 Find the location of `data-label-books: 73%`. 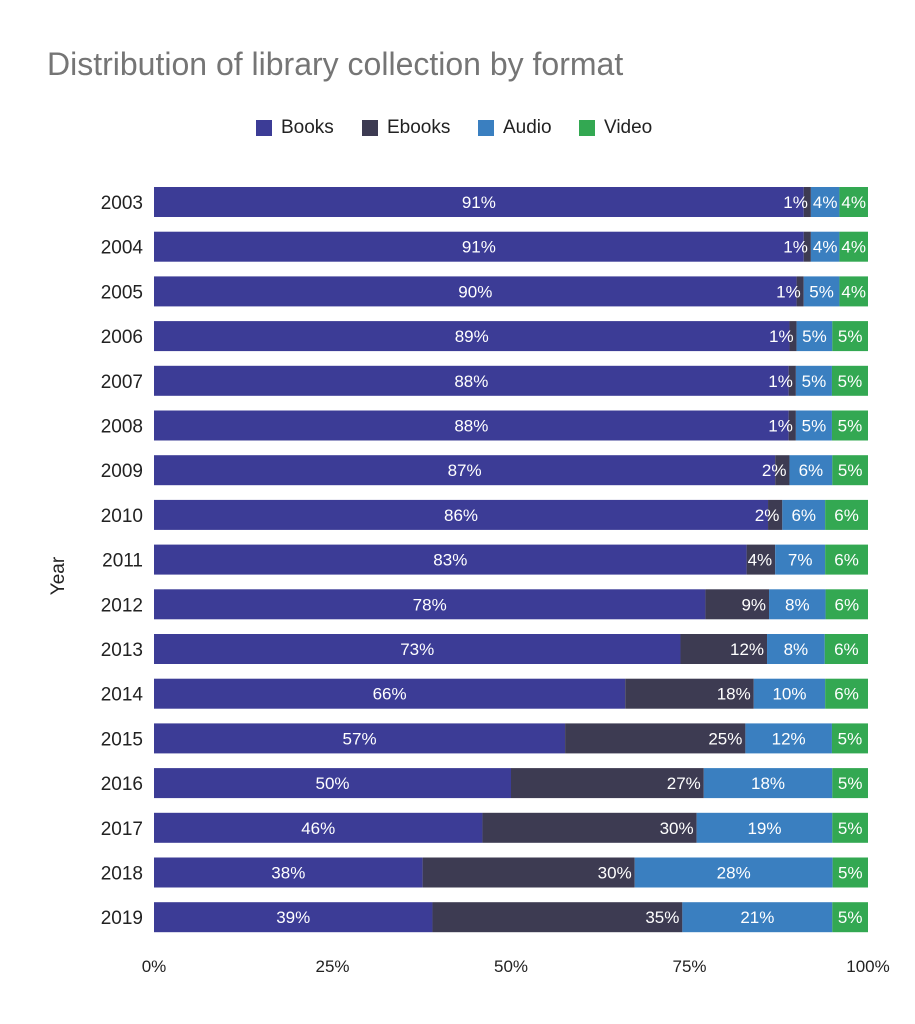

data-label-books: 73% is located at coordinates (417, 649).